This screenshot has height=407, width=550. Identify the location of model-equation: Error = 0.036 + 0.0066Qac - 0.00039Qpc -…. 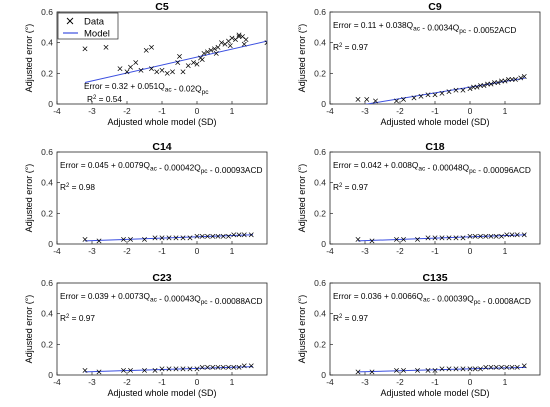
(432, 298).